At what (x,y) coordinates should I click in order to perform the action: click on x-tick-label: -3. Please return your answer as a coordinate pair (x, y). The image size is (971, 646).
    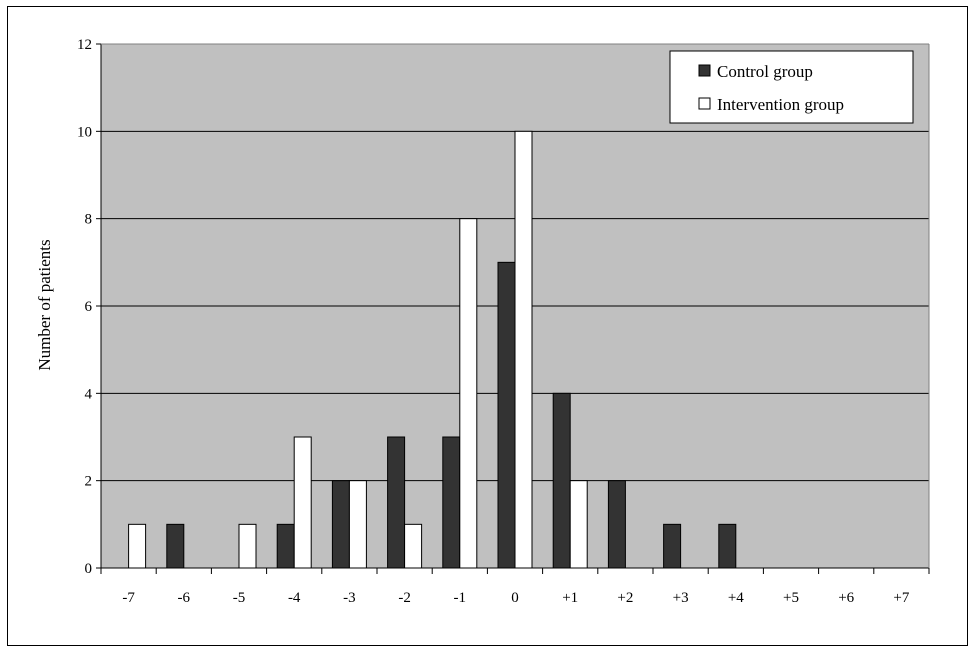
    Looking at the image, I should click on (349, 598).